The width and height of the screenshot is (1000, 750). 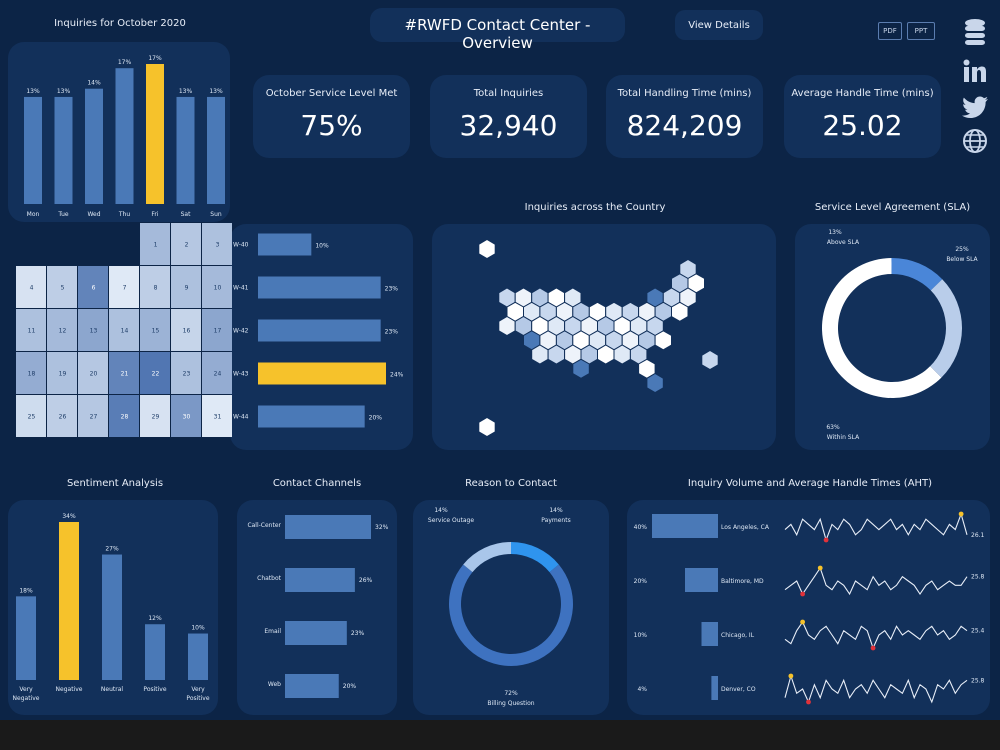 I want to click on data-label: 20%, so click(x=350, y=686).